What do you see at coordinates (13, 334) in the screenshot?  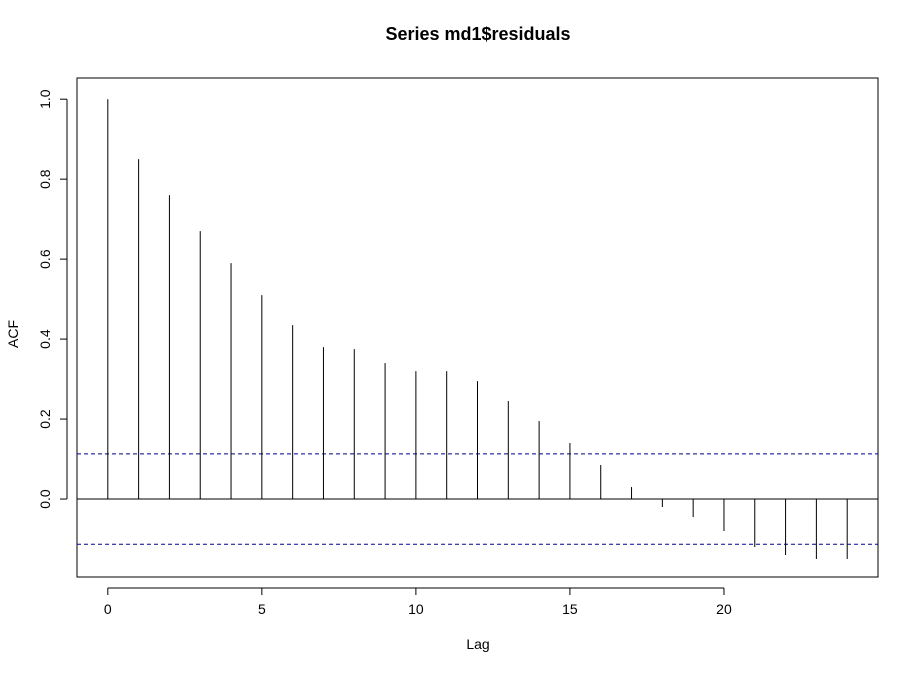 I see `y-axis-label: ACF` at bounding box center [13, 334].